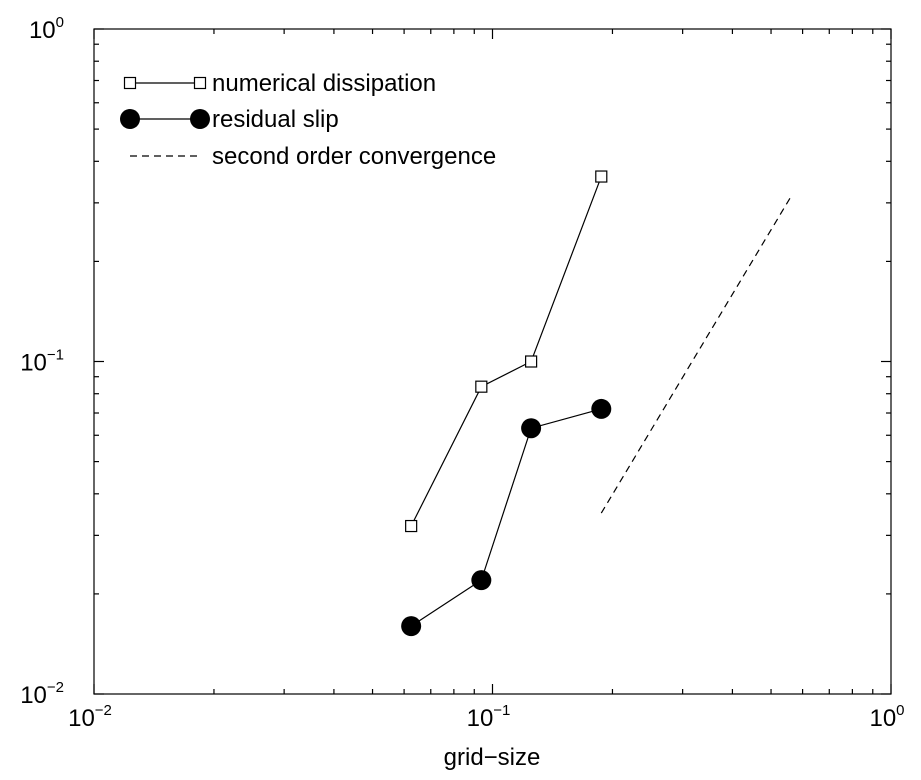 The height and width of the screenshot is (780, 921). What do you see at coordinates (354, 156) in the screenshot?
I see `legend-label: second order convergence` at bounding box center [354, 156].